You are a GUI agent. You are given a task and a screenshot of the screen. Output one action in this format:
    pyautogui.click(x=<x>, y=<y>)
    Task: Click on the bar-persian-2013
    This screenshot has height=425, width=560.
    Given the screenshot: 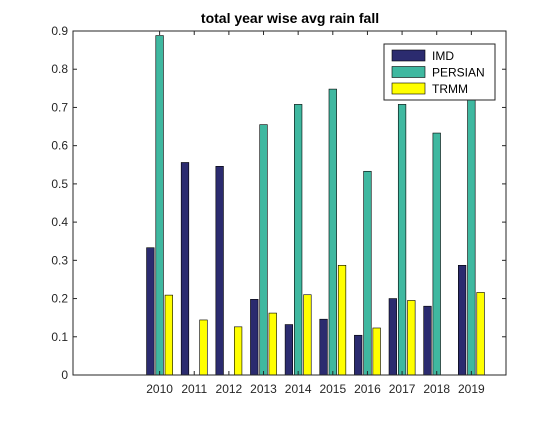 What is the action you would take?
    pyautogui.click(x=263, y=250)
    